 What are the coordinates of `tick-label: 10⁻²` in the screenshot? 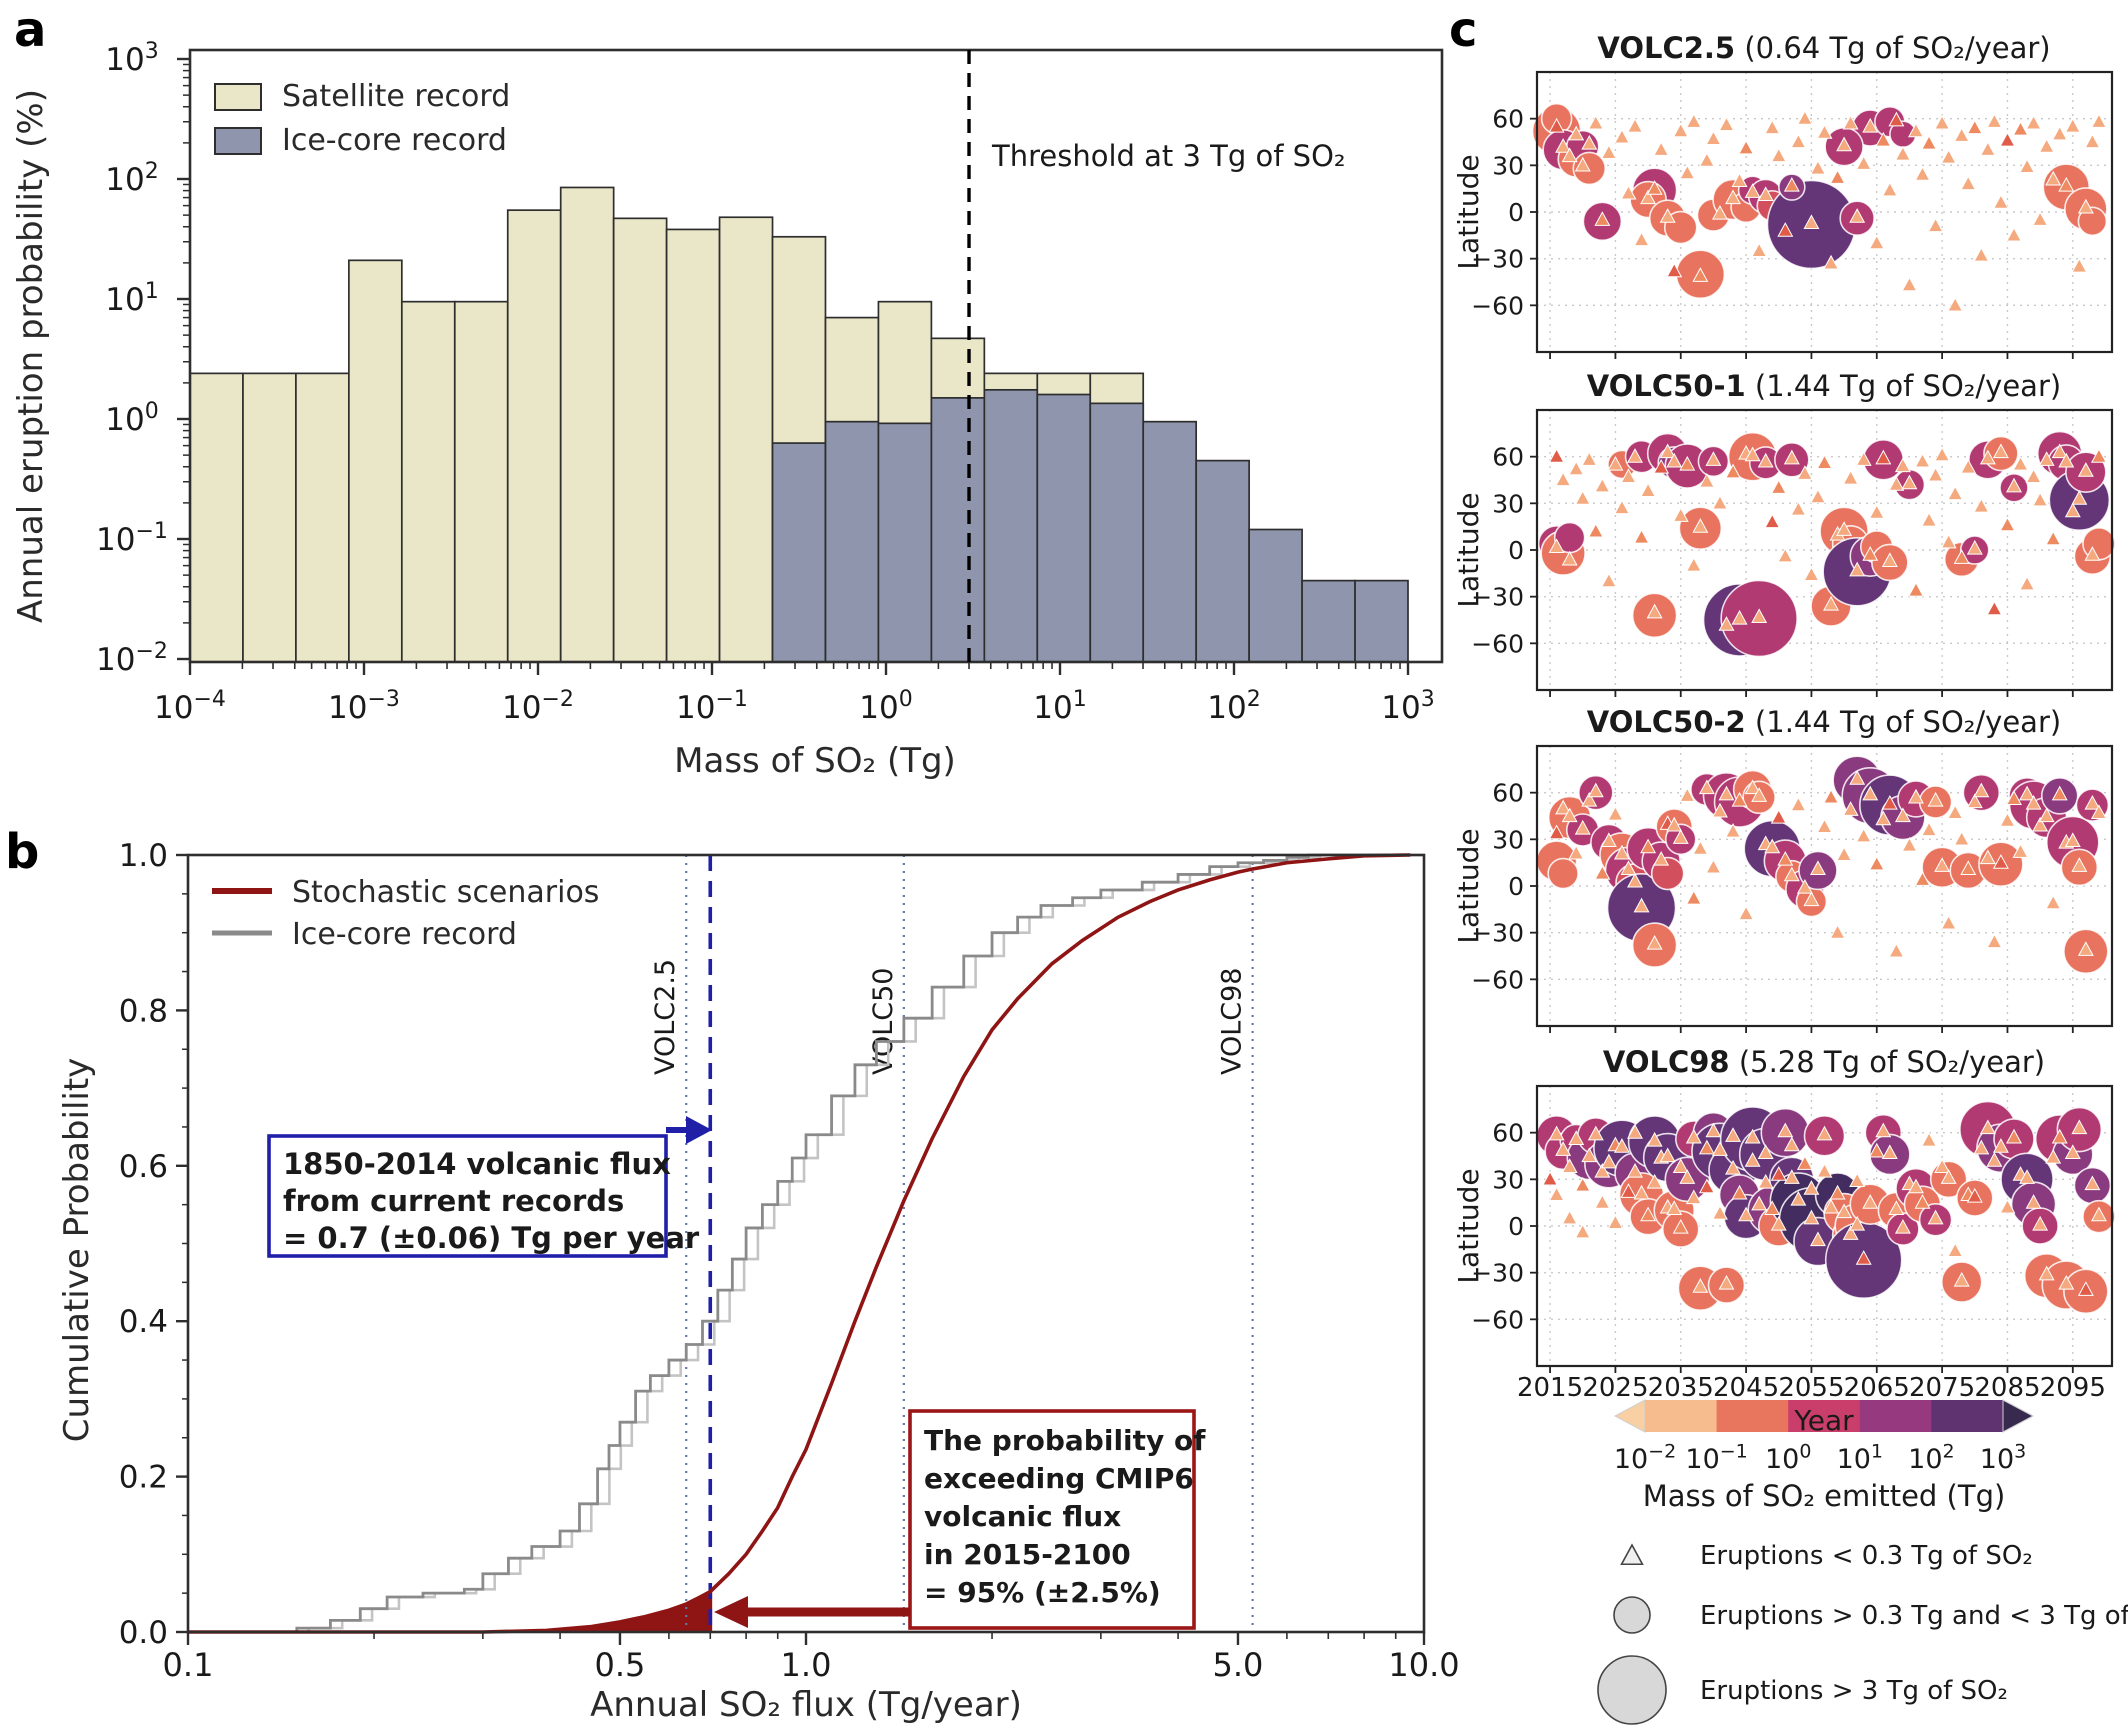 It's located at (538, 706).